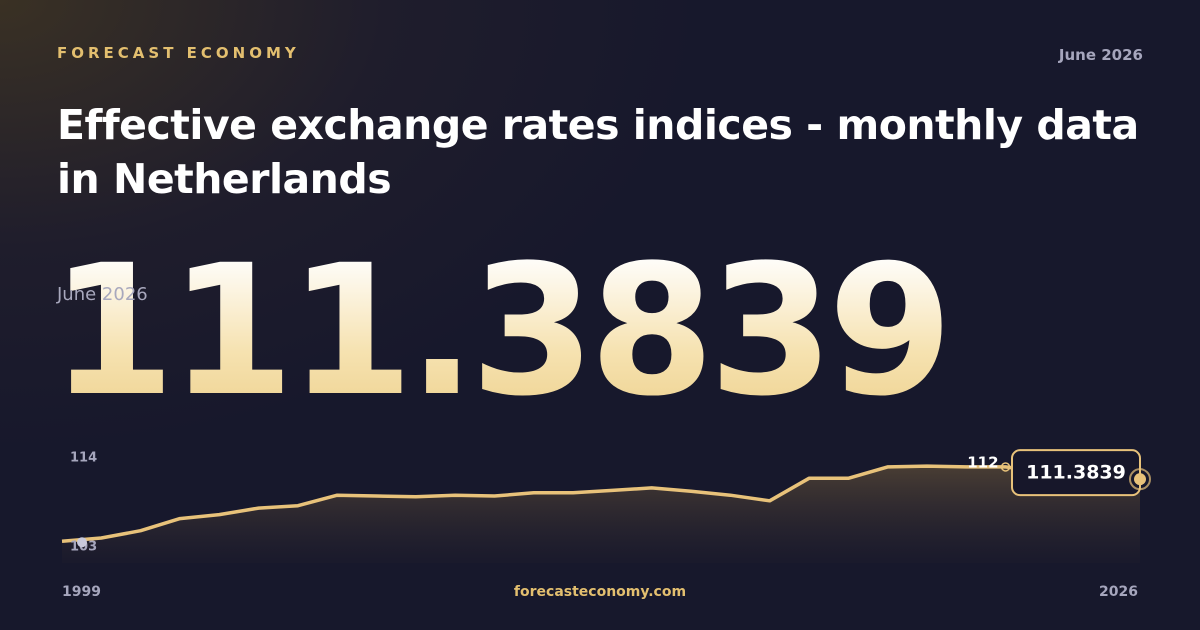 The height and width of the screenshot is (630, 1200). What do you see at coordinates (81, 592) in the screenshot?
I see `x-tick-label: 1999` at bounding box center [81, 592].